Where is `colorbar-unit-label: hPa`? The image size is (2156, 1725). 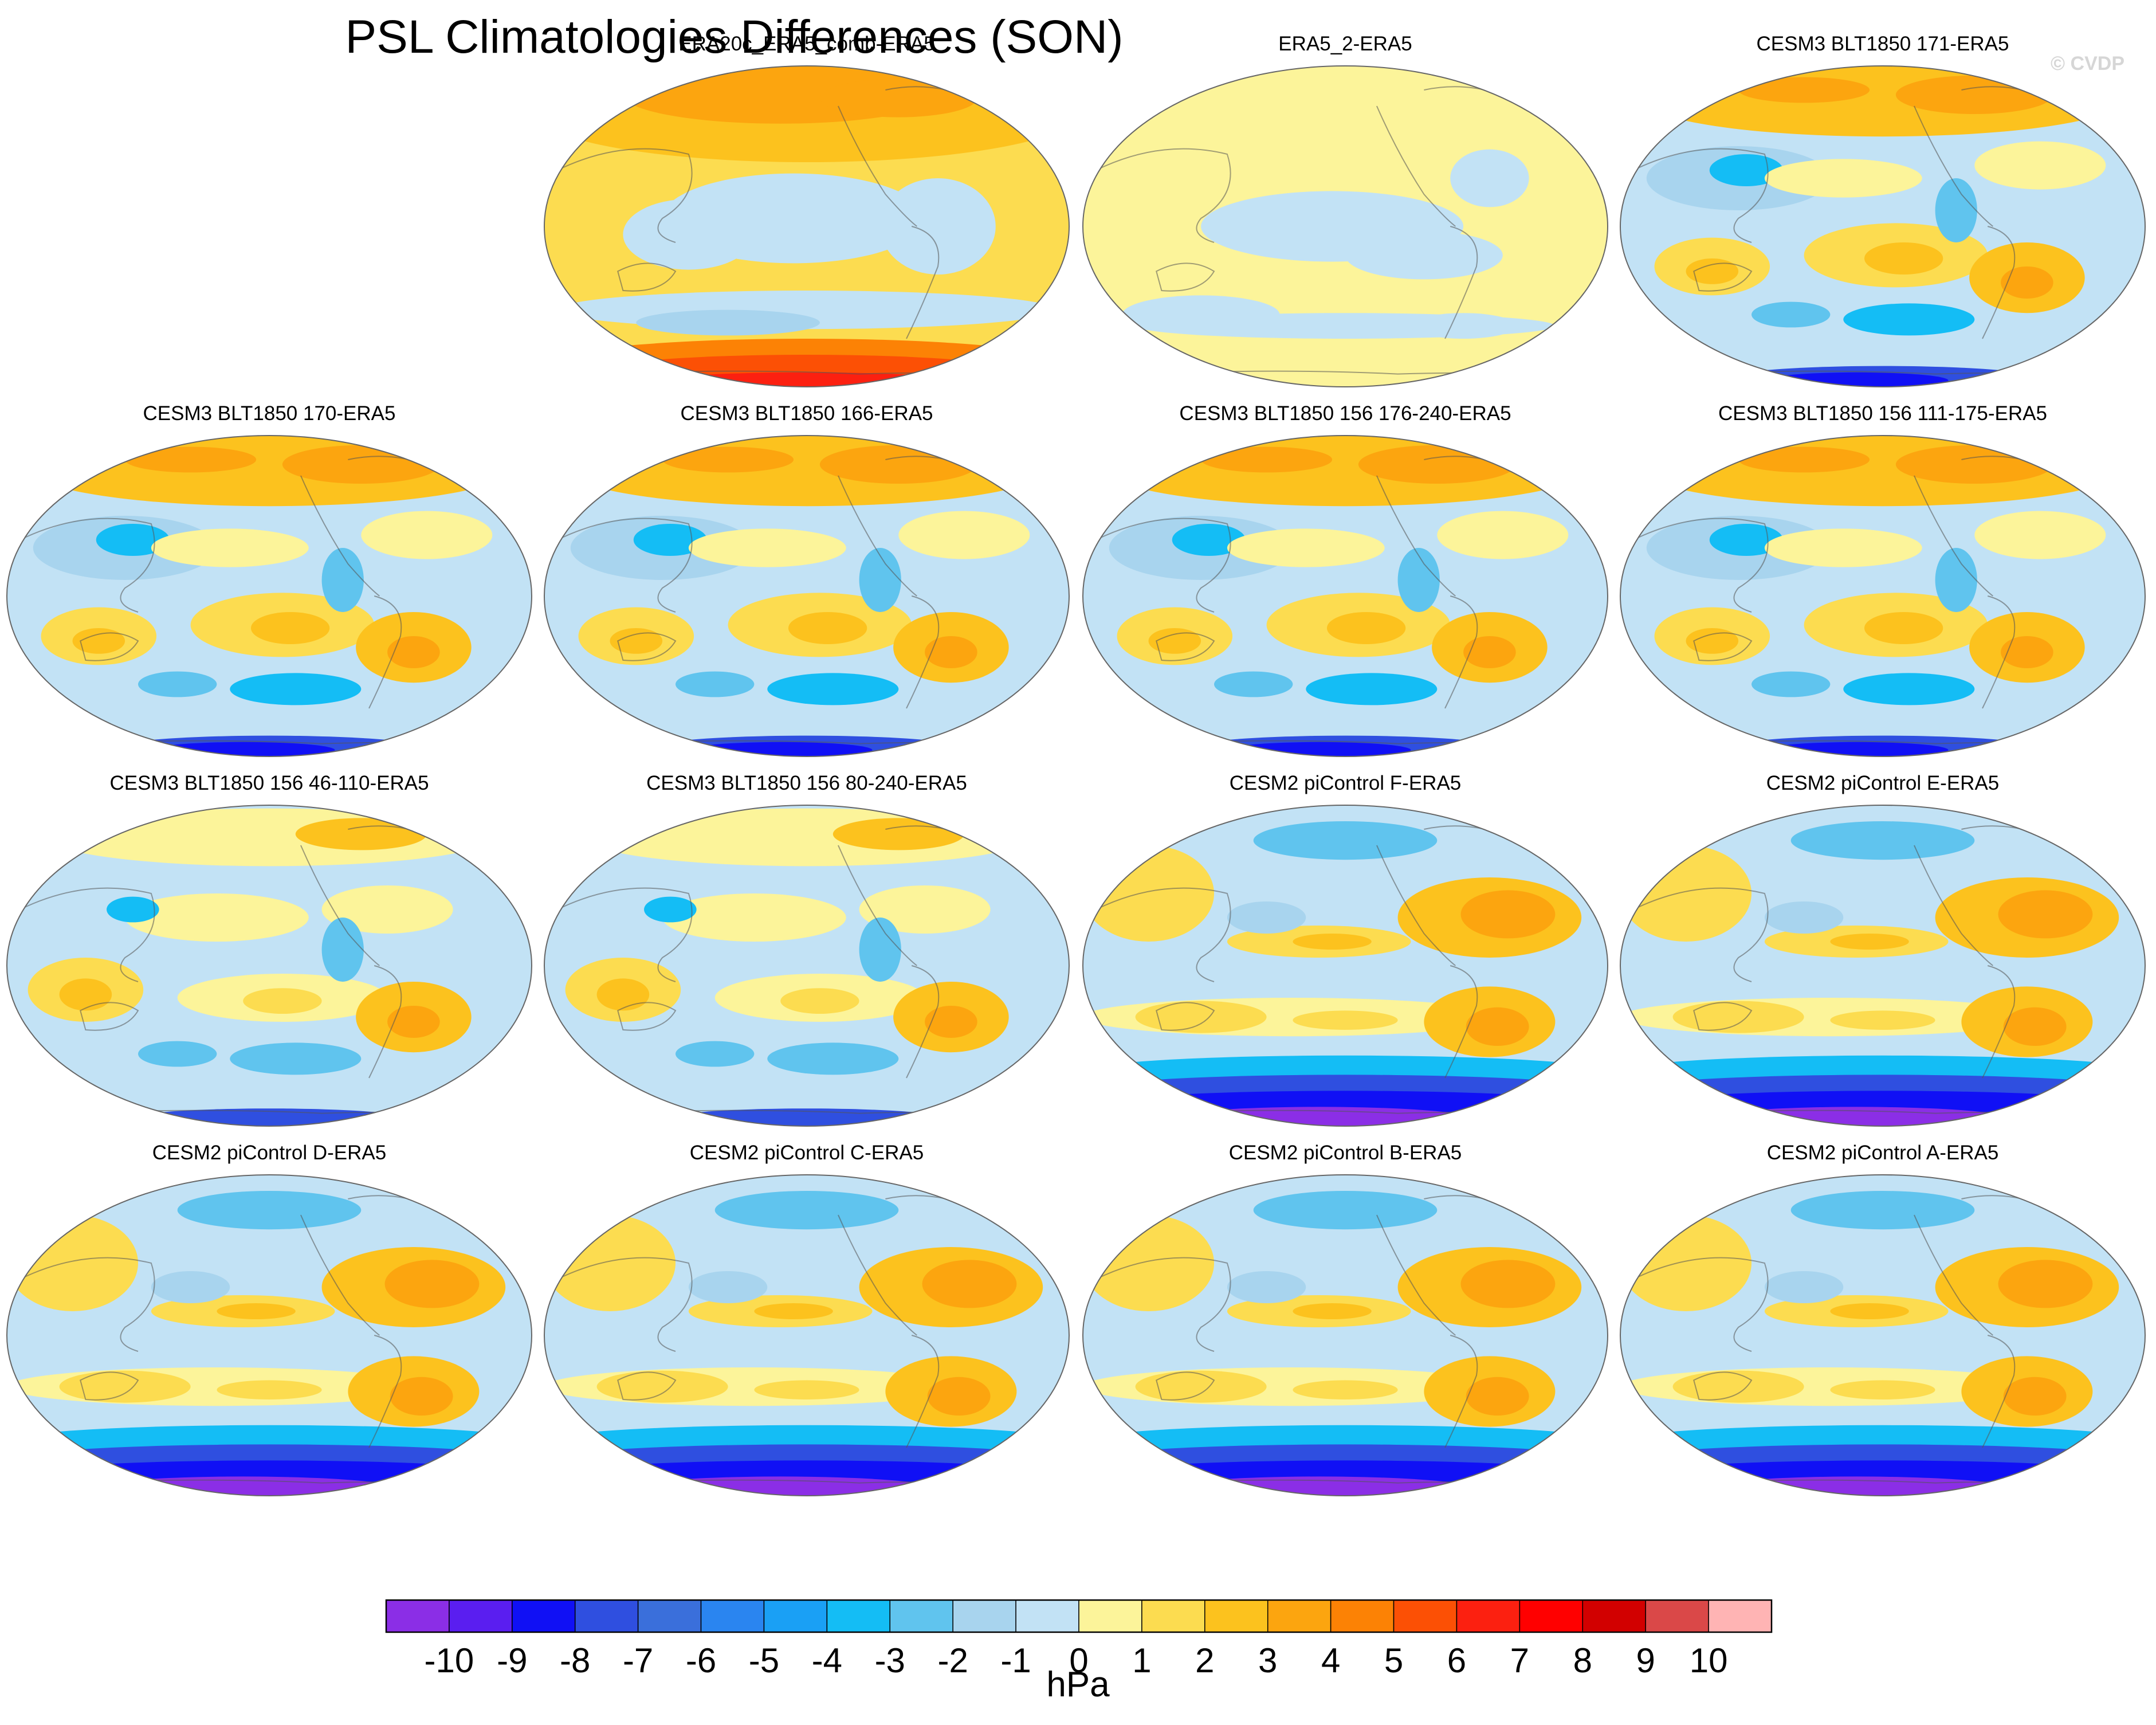
colorbar-unit-label: hPa is located at coordinates (1078, 1685).